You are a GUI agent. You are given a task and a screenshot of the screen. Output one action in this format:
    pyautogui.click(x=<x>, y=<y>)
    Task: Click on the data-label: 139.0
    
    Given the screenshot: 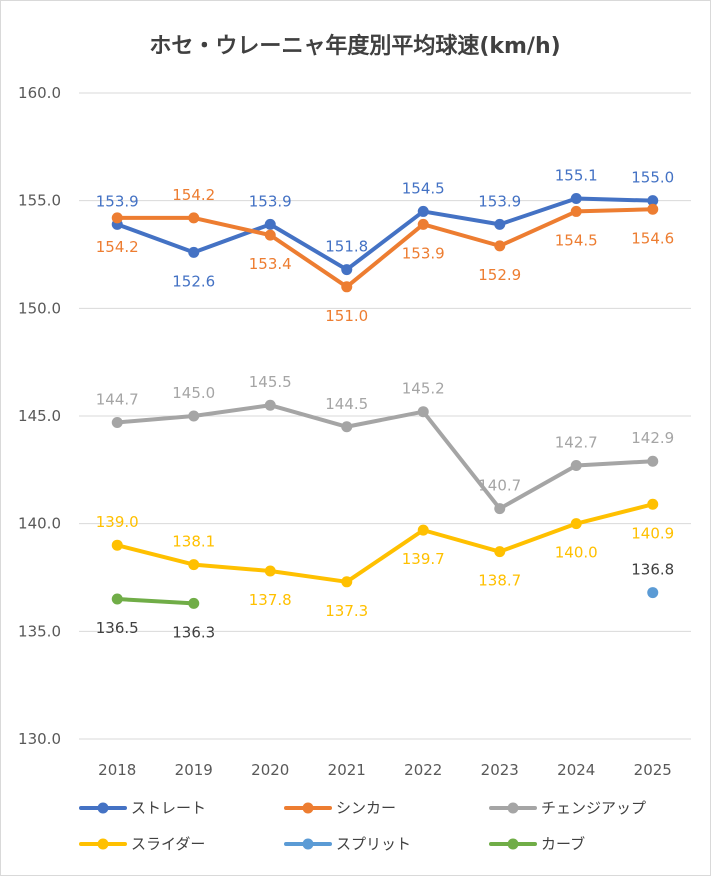 What is the action you would take?
    pyautogui.click(x=117, y=522)
    